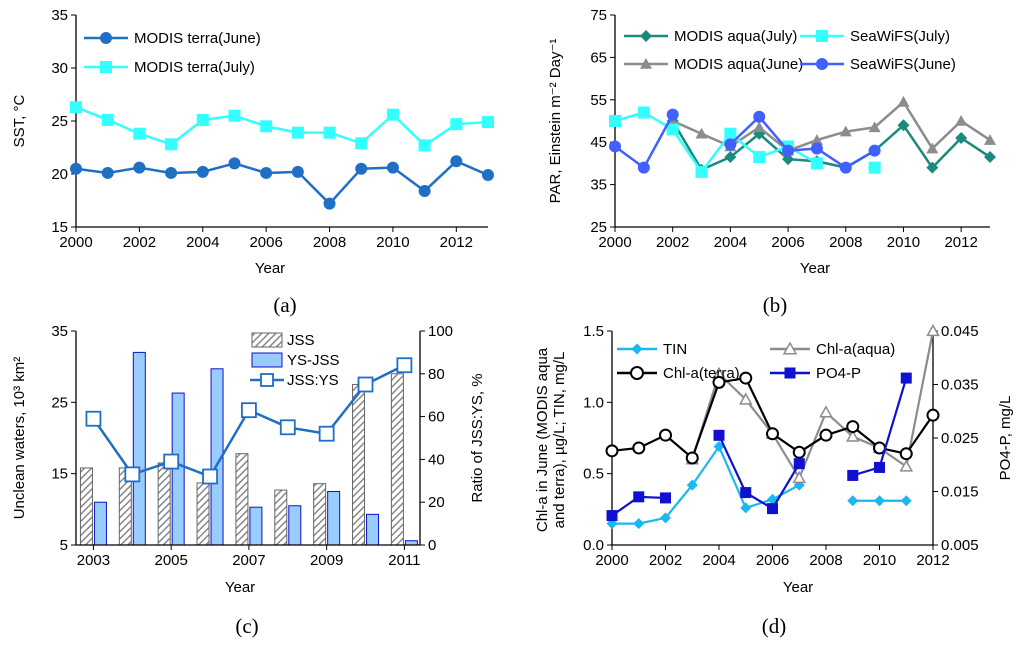 The image size is (1024, 645). Describe the element at coordinates (59, 121) in the screenshot. I see `panel-a-y-tick-label: 25` at that location.